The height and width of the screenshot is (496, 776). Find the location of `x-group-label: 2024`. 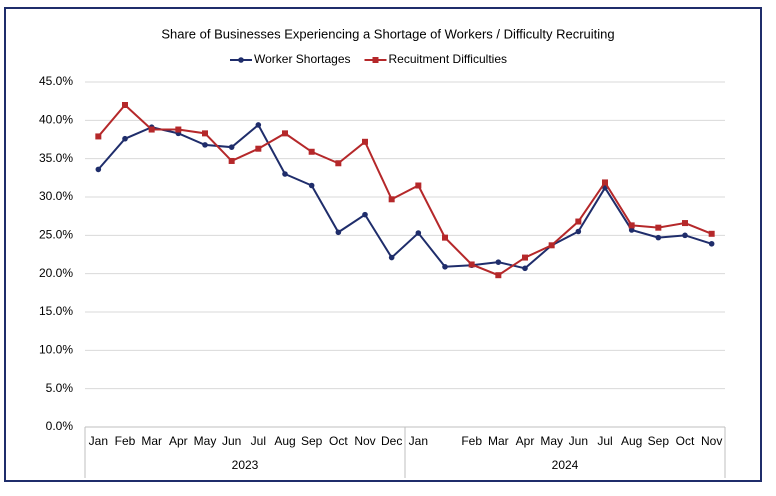

x-group-label: 2024 is located at coordinates (565, 465).